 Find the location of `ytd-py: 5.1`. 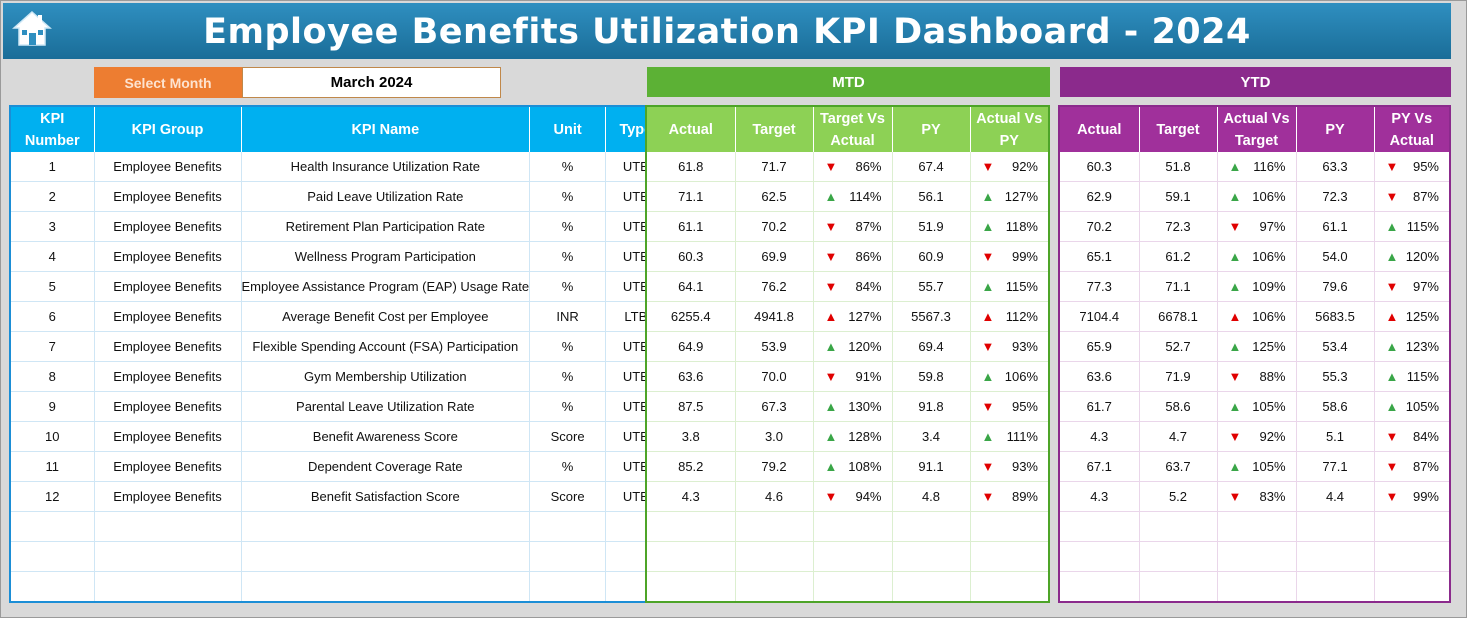

ytd-py: 5.1 is located at coordinates (1335, 436).